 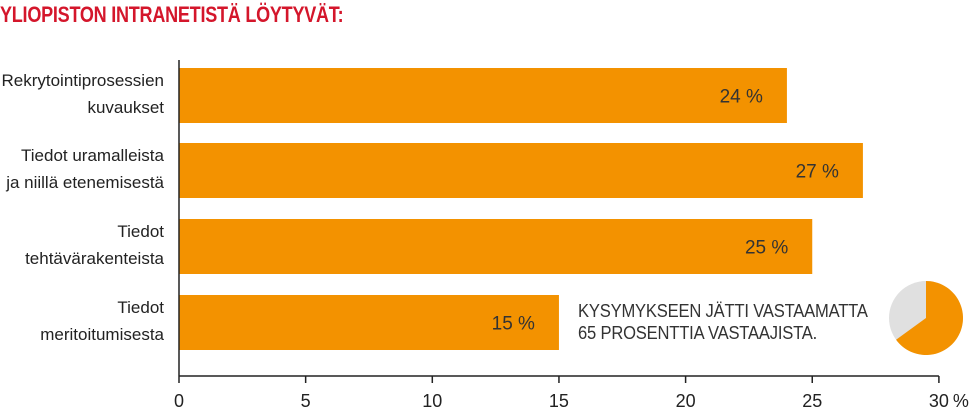 What do you see at coordinates (766, 248) in the screenshot?
I see `data-label-2: 25 %` at bounding box center [766, 248].